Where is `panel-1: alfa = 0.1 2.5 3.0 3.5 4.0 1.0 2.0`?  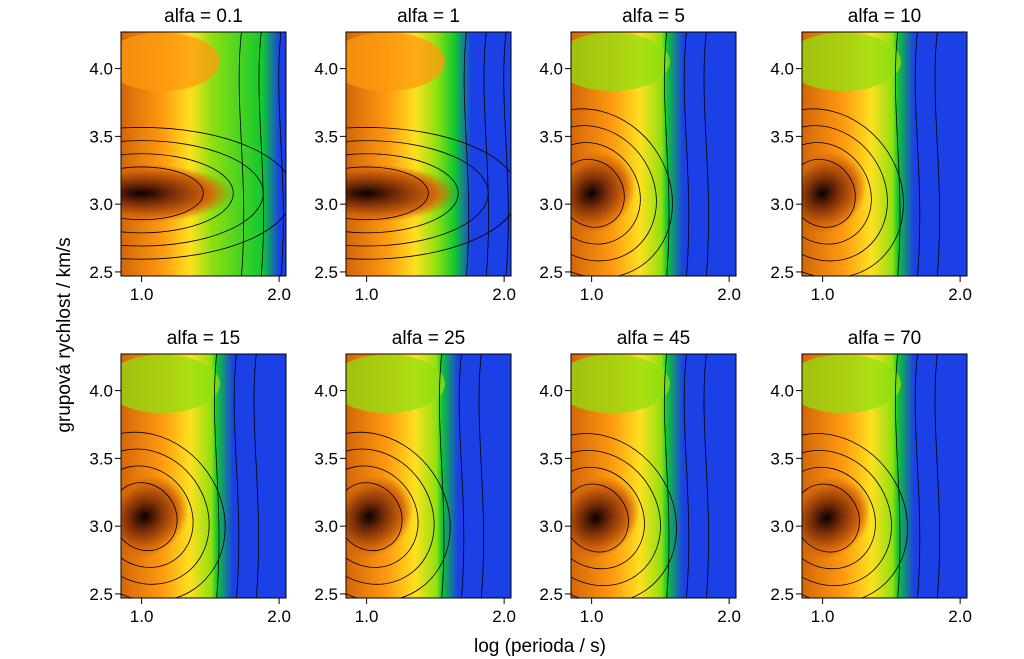 panel-1: alfa = 0.1 2.5 3.0 3.5 4.0 1.0 2.0 is located at coordinates (190, 155).